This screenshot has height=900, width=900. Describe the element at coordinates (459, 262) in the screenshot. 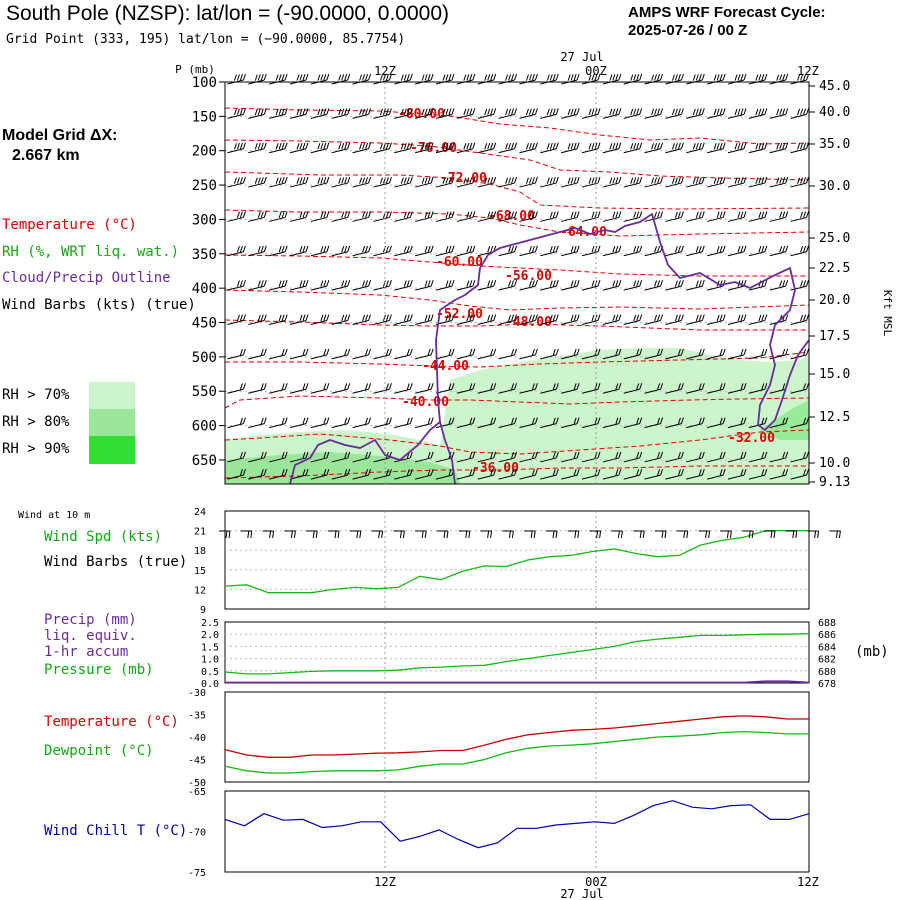

I see `temperature-contour-label: -60.00` at that location.